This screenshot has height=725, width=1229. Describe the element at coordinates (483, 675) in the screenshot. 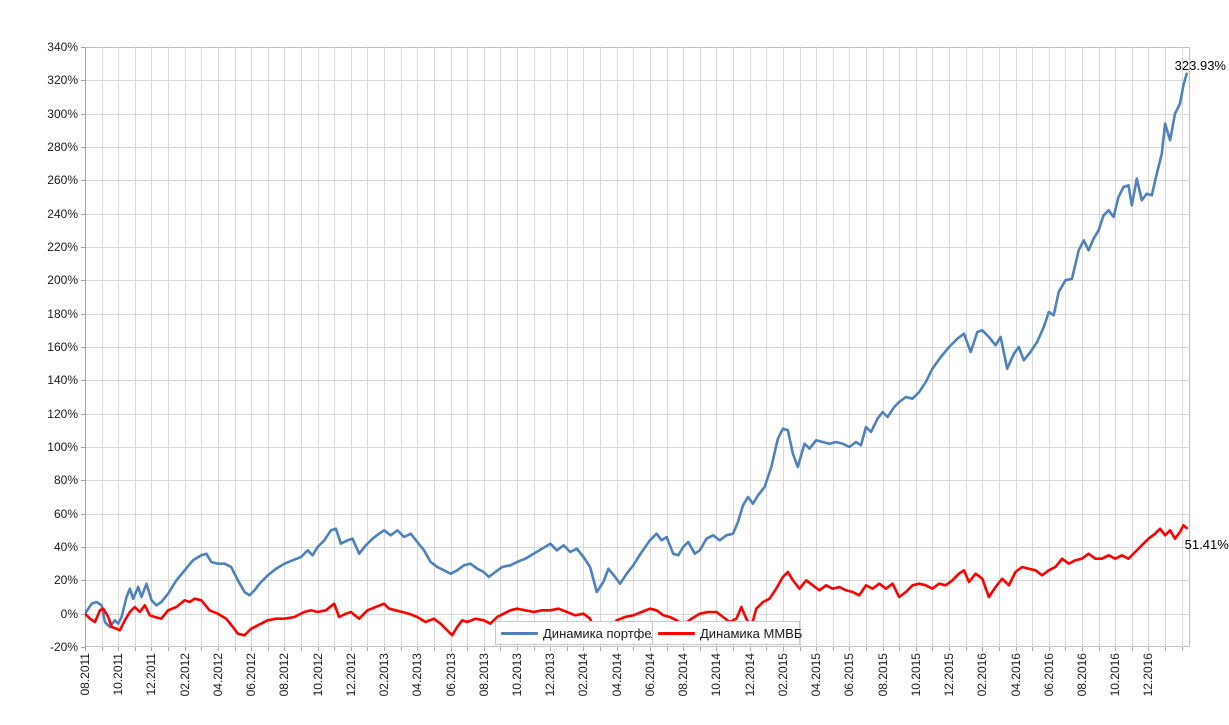

I see `x-tick-label: 08.2013` at that location.